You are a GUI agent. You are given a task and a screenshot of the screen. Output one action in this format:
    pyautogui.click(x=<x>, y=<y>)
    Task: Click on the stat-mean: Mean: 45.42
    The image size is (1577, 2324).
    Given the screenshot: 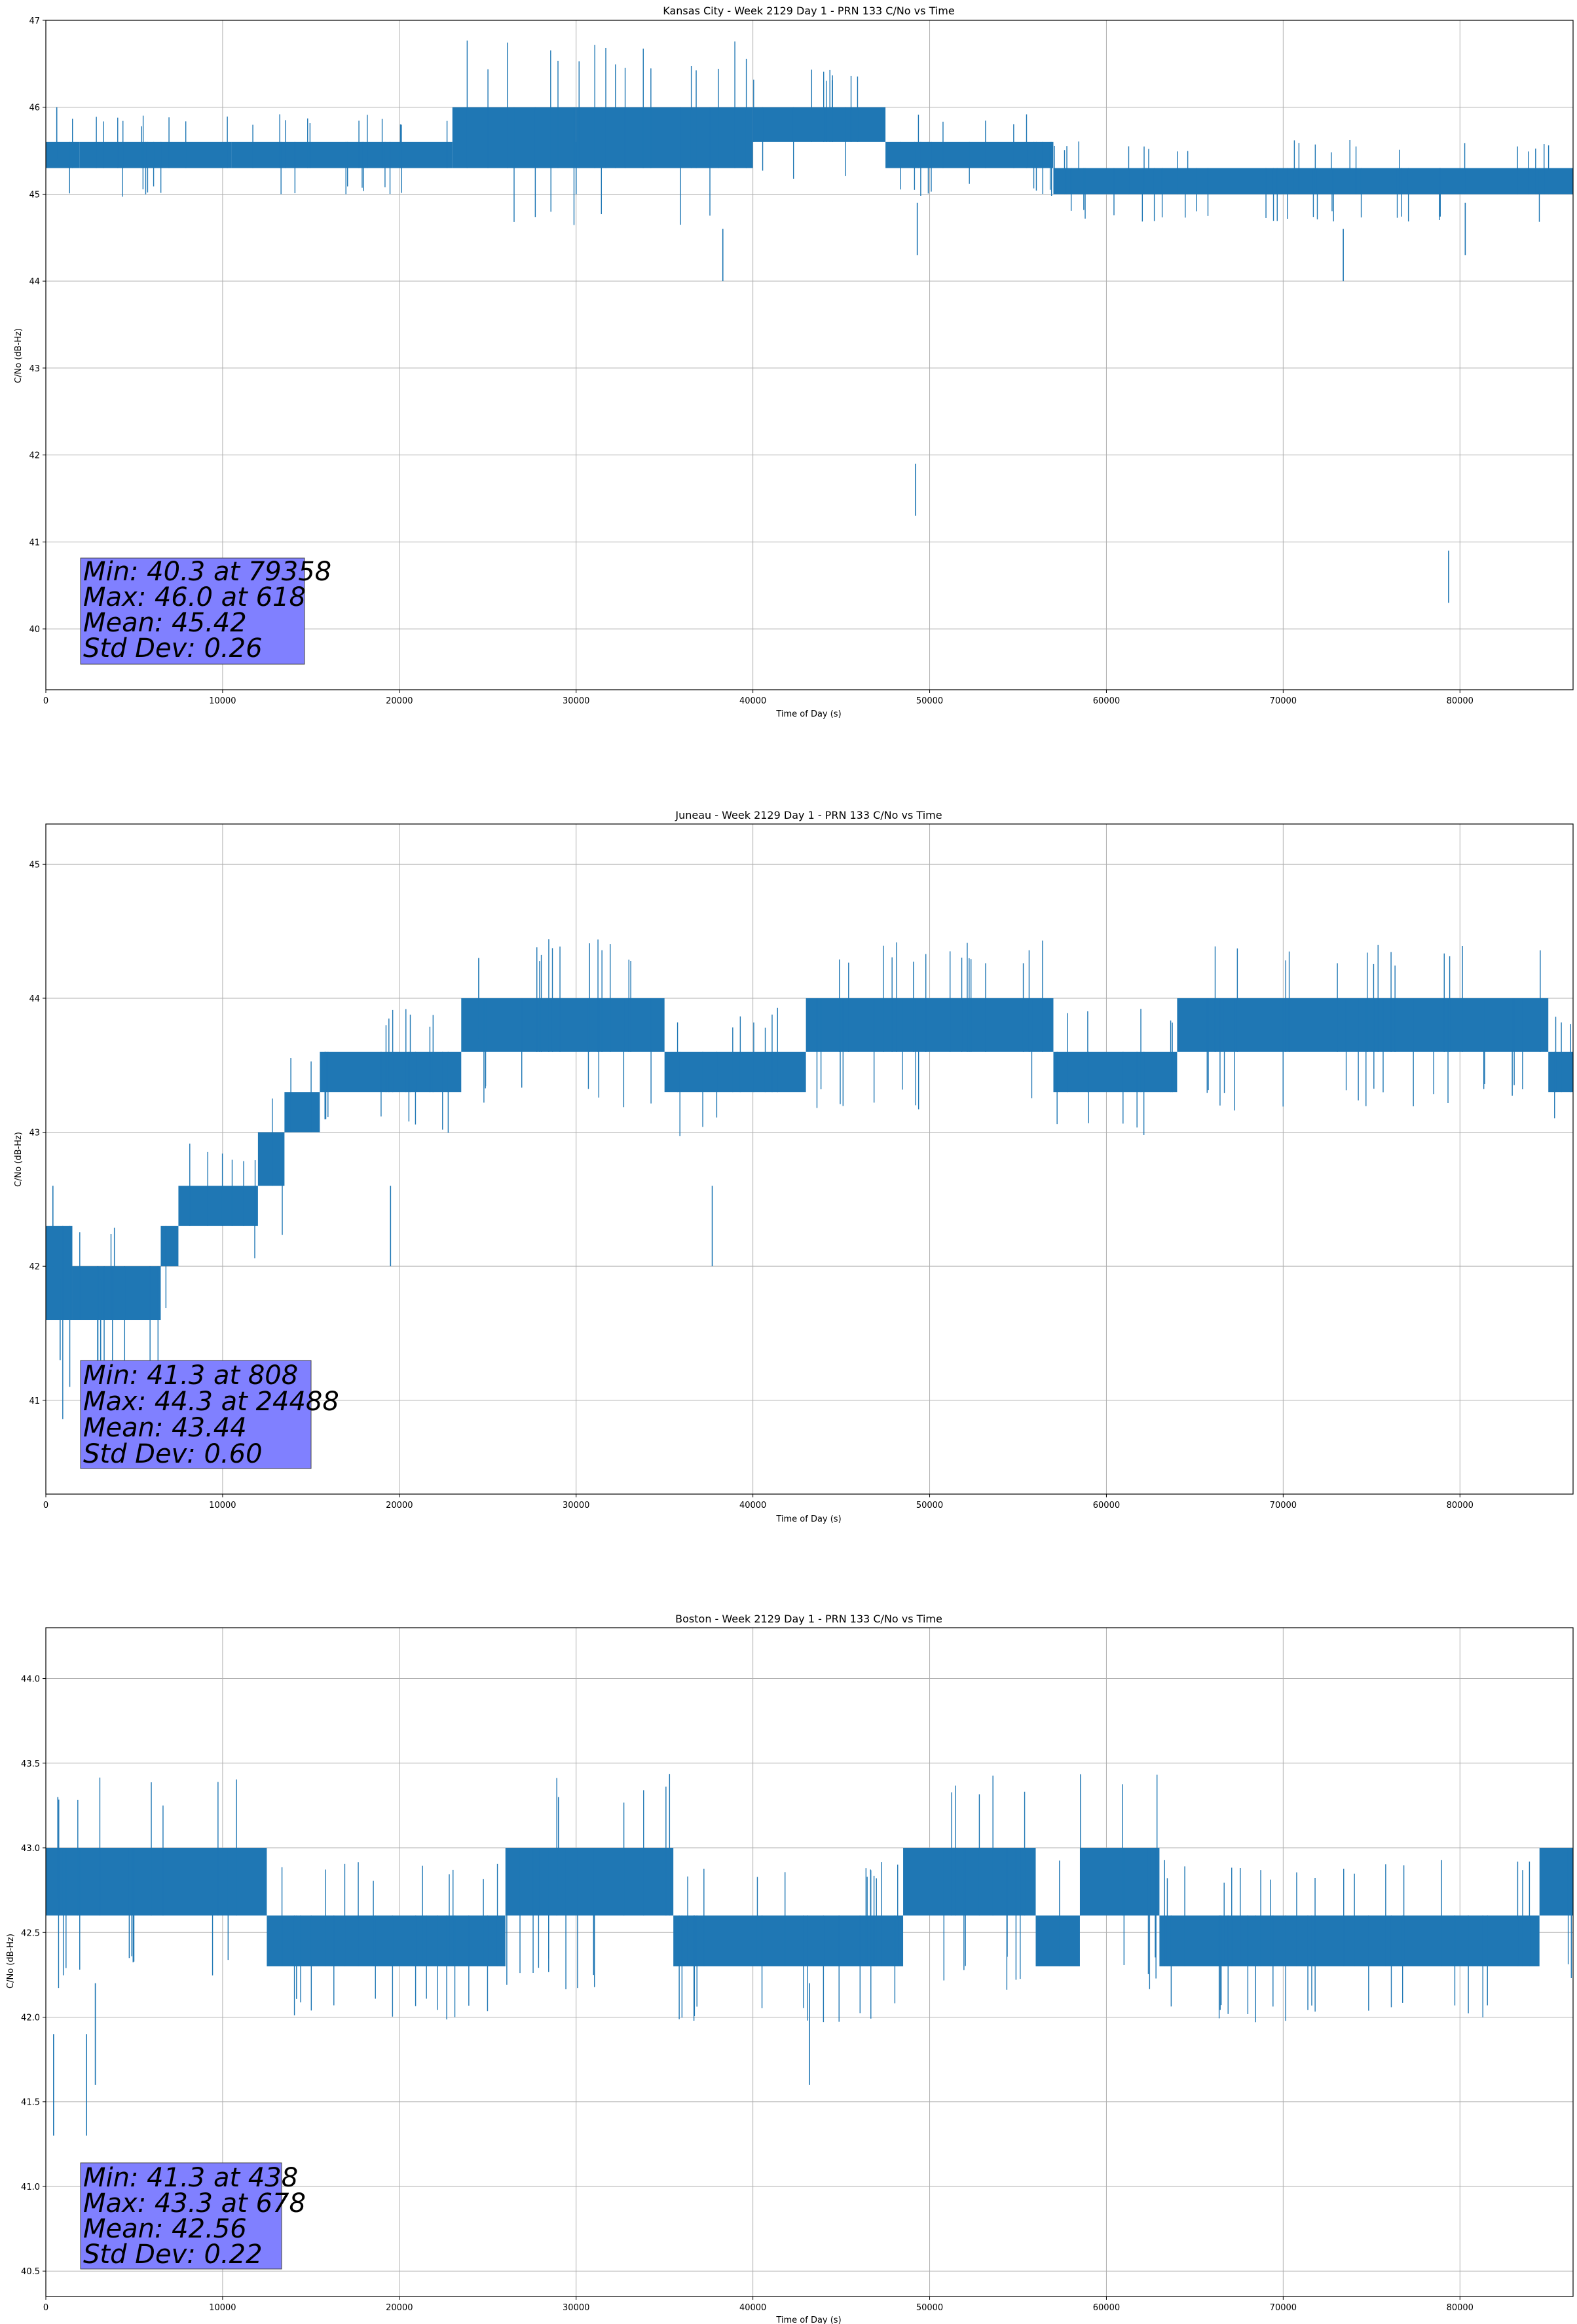 What is the action you would take?
    pyautogui.click(x=165, y=623)
    